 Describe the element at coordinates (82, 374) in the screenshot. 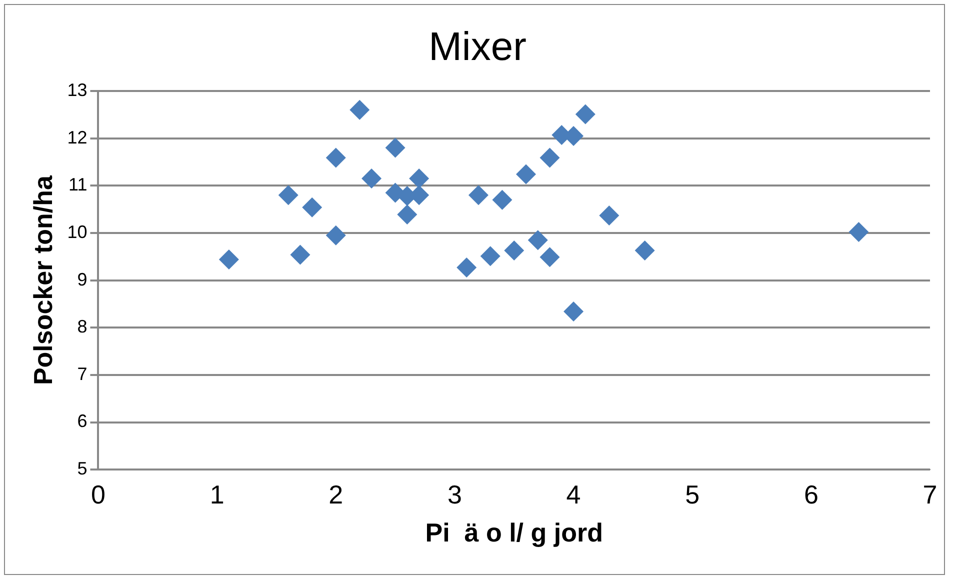

I see `y-tick-label: 7` at that location.